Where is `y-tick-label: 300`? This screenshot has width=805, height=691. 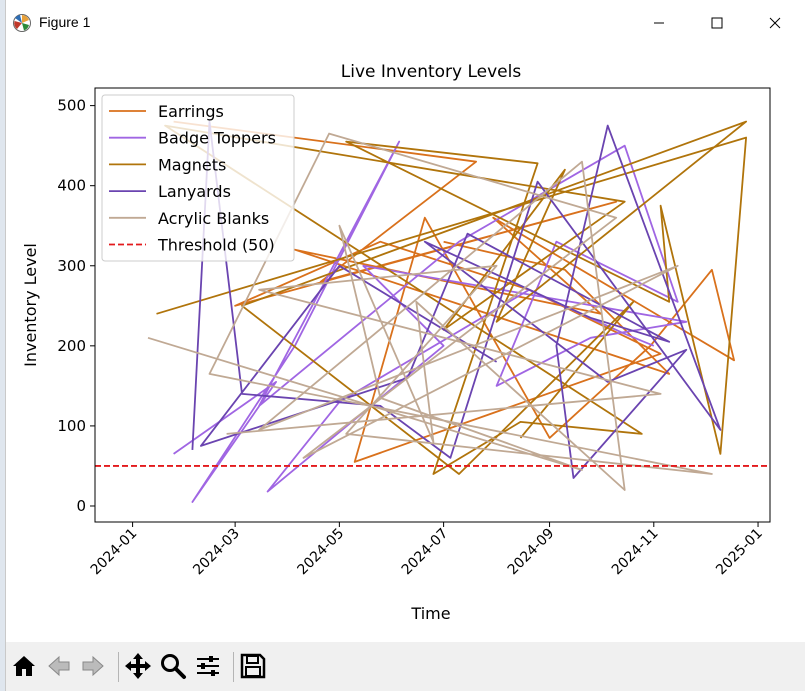
y-tick-label: 300 is located at coordinates (71, 266).